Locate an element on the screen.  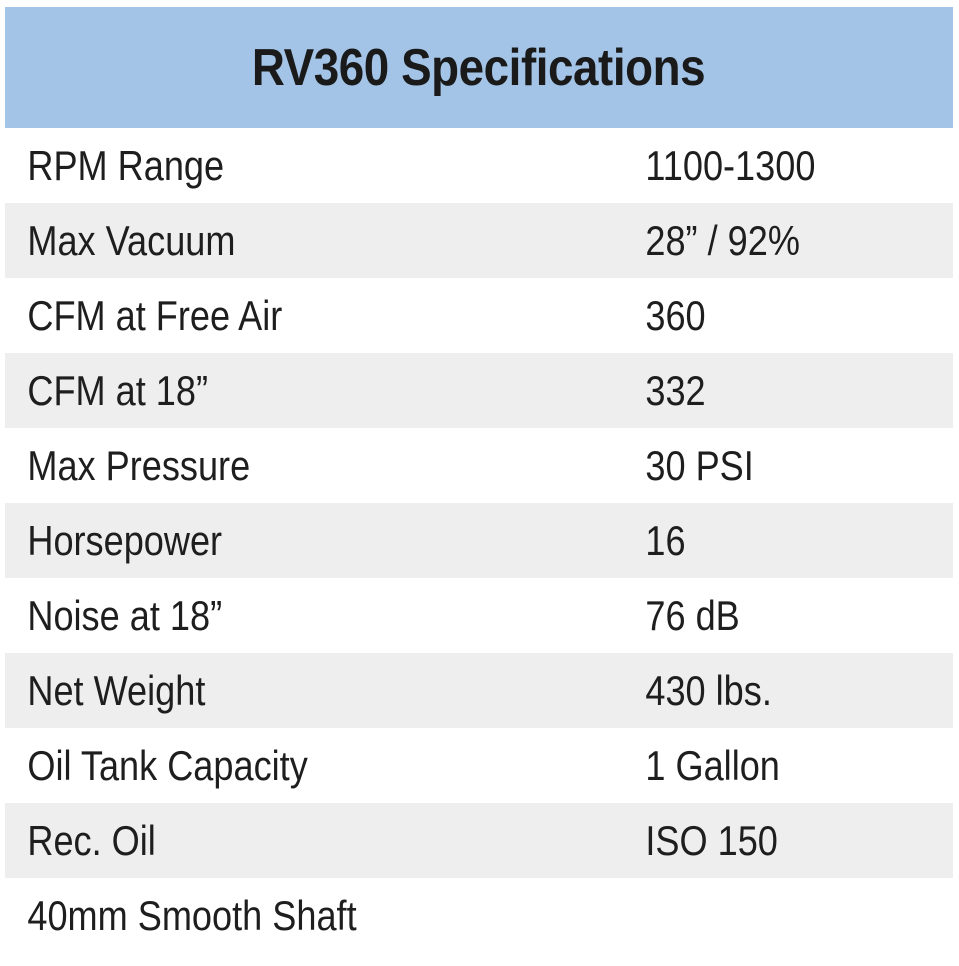
spec-value: 430 lbs. is located at coordinates (708, 690).